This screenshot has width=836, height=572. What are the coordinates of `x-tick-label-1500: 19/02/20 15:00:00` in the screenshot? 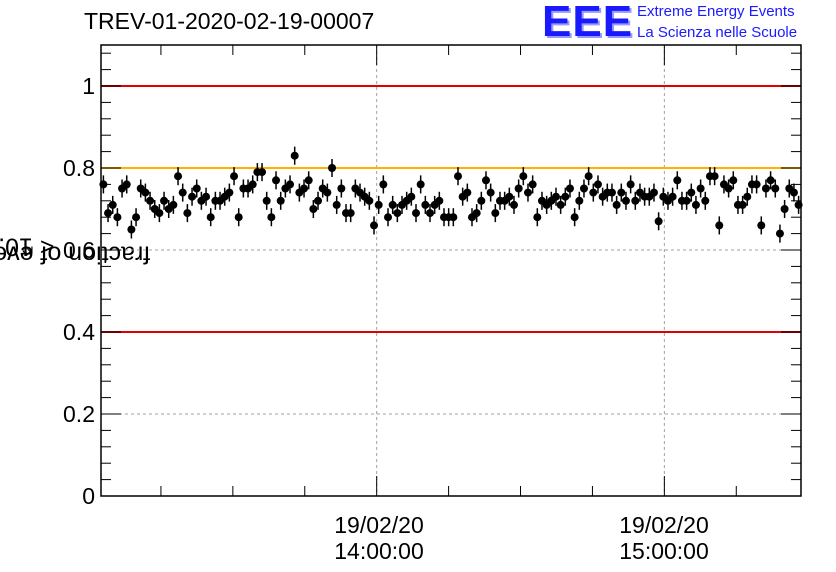 It's located at (664, 538).